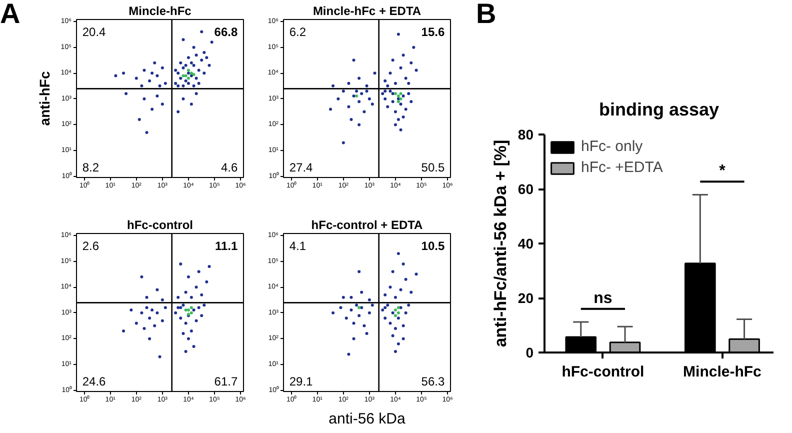  Describe the element at coordinates (622, 167) in the screenshot. I see `legend-label: hFc- +EDTA` at that location.